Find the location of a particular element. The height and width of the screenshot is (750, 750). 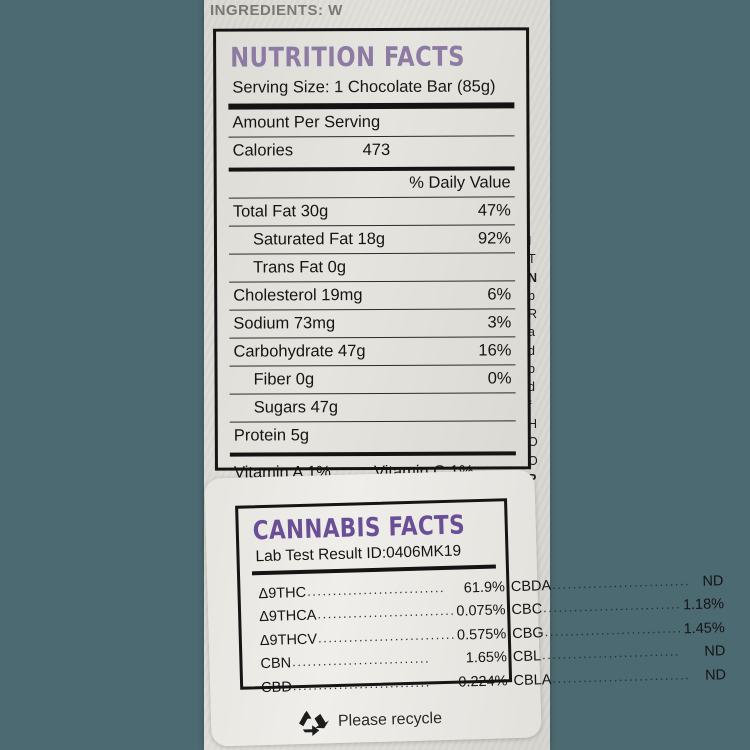

nutrient-row: Saturated Fat 18g 92% is located at coordinates (372, 239).